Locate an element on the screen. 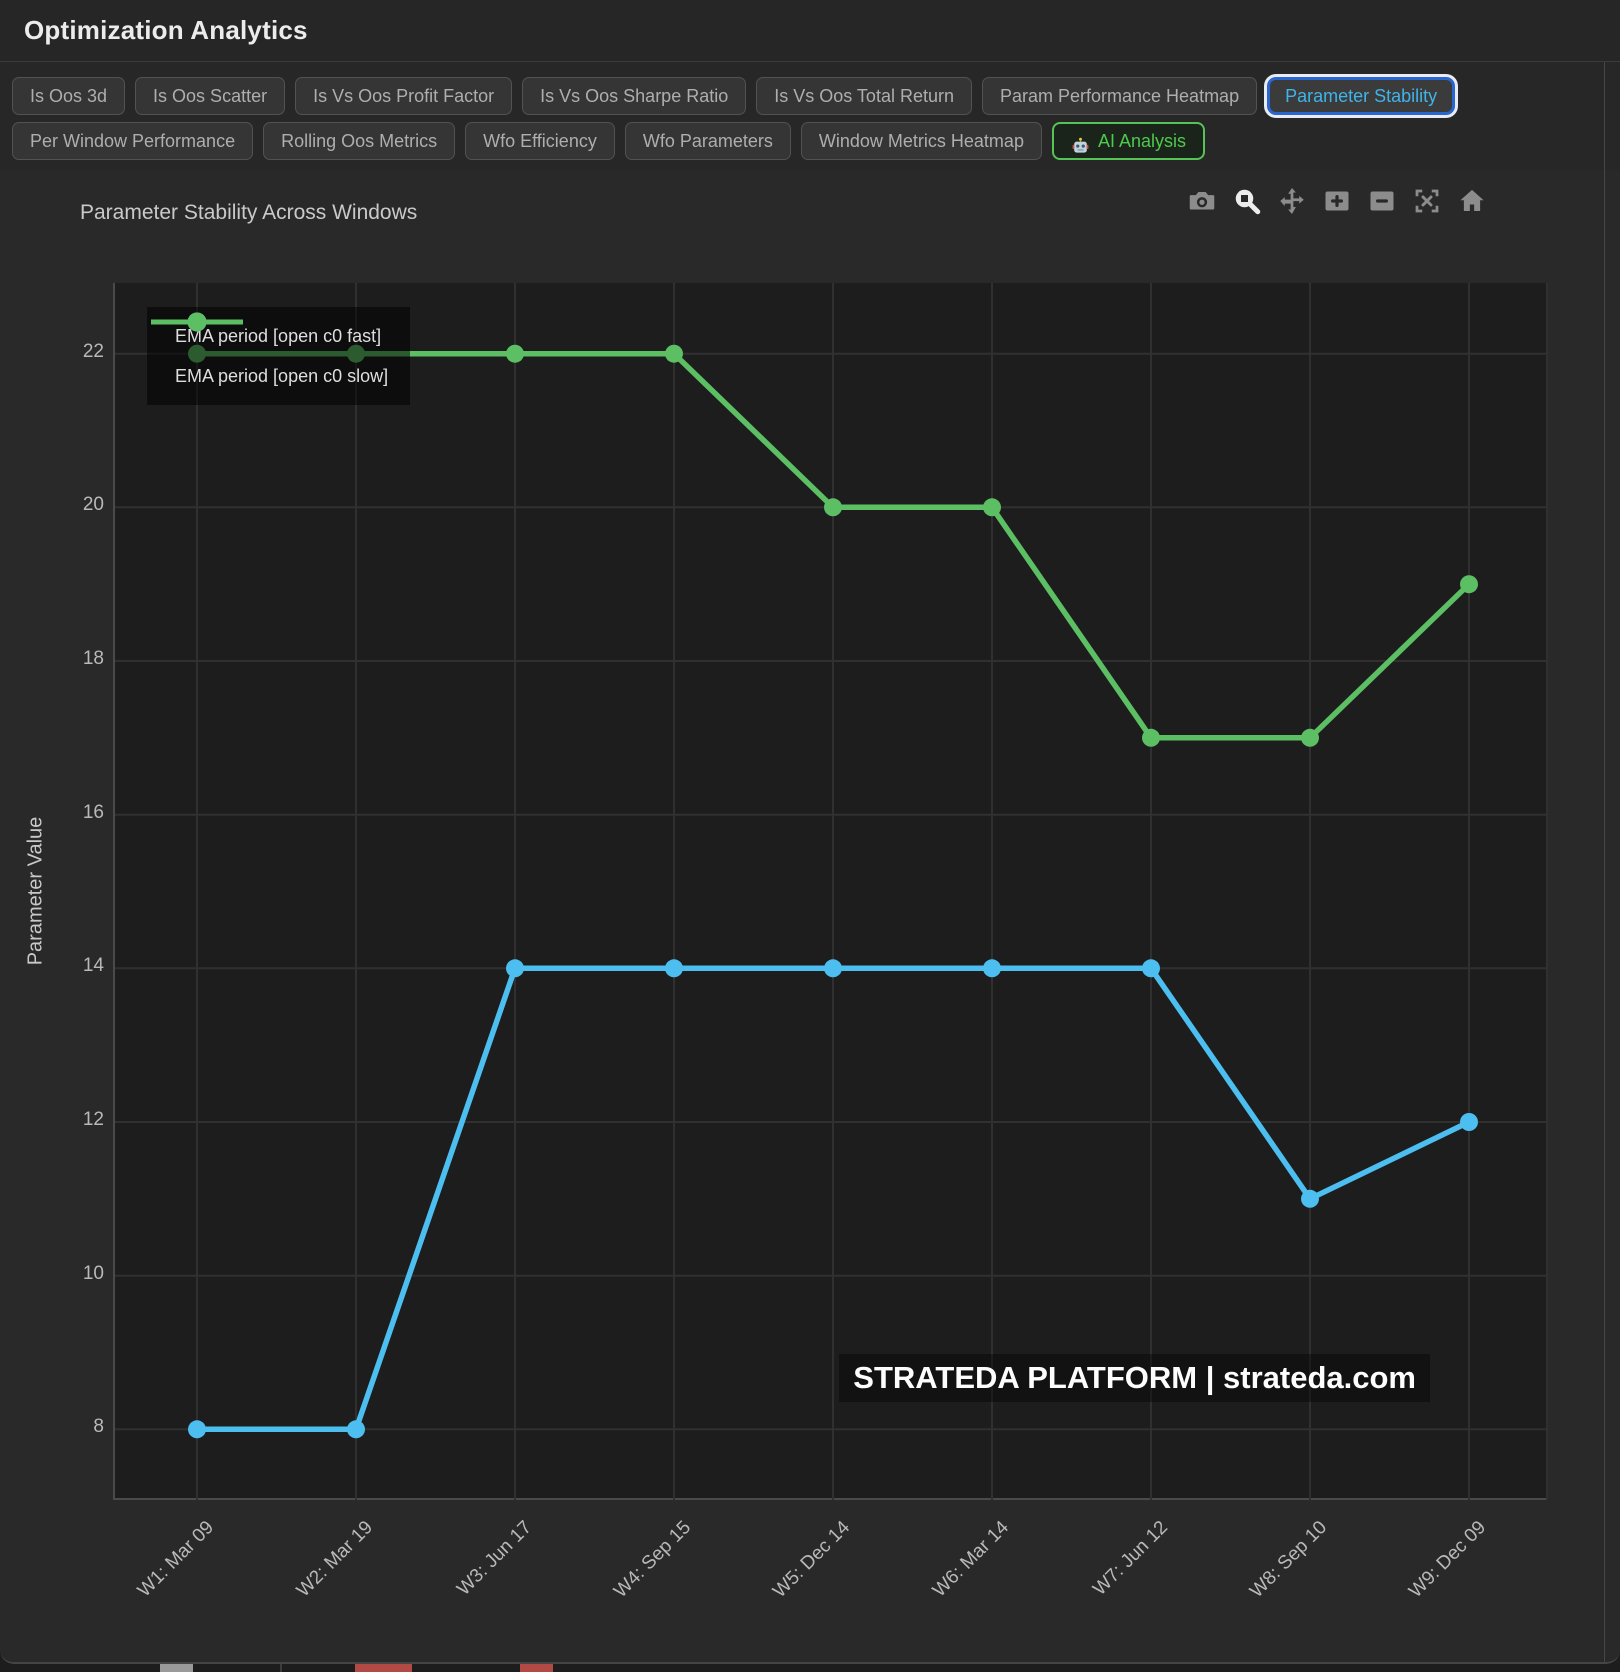  y-tick-label: 18 is located at coordinates (93, 658).